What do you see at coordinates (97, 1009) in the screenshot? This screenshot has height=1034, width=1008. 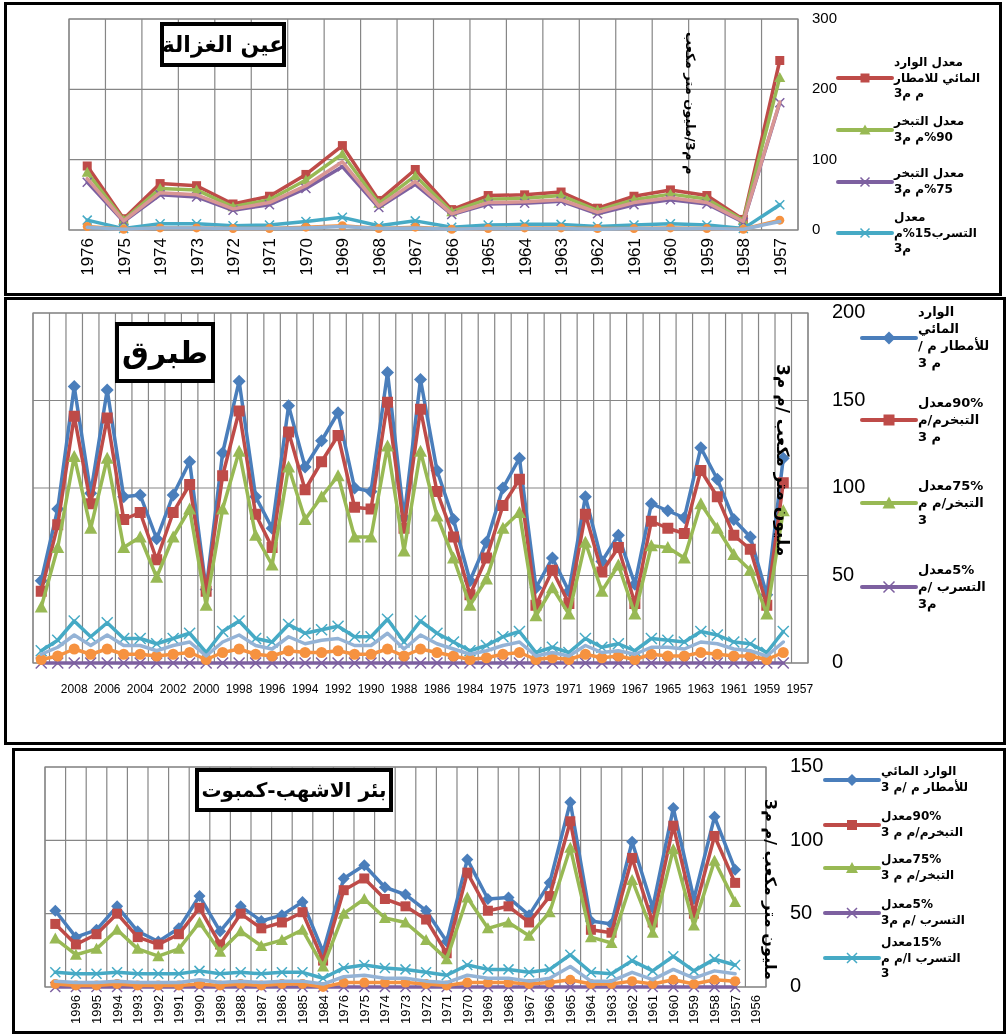 I see `x-tick-label: 1995` at bounding box center [97, 1009].